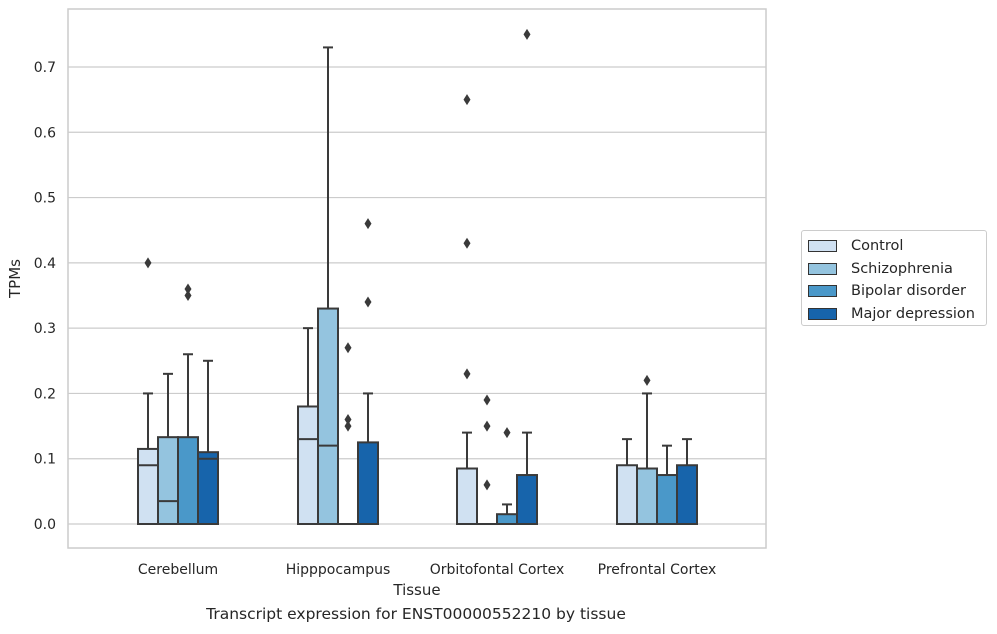 The width and height of the screenshot is (997, 634). I want to click on legend-item: Control, so click(897, 246).